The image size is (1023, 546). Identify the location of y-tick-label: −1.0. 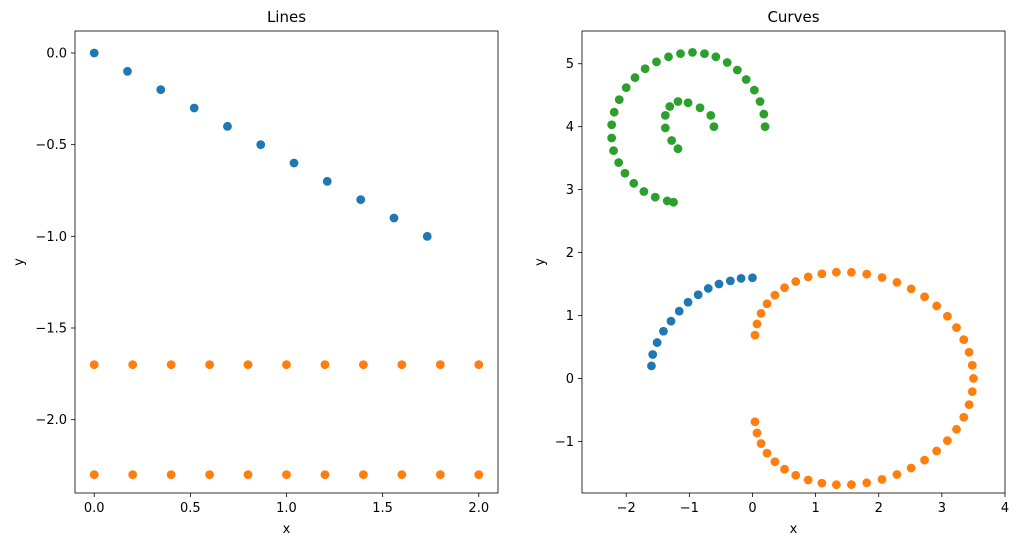
(51, 237).